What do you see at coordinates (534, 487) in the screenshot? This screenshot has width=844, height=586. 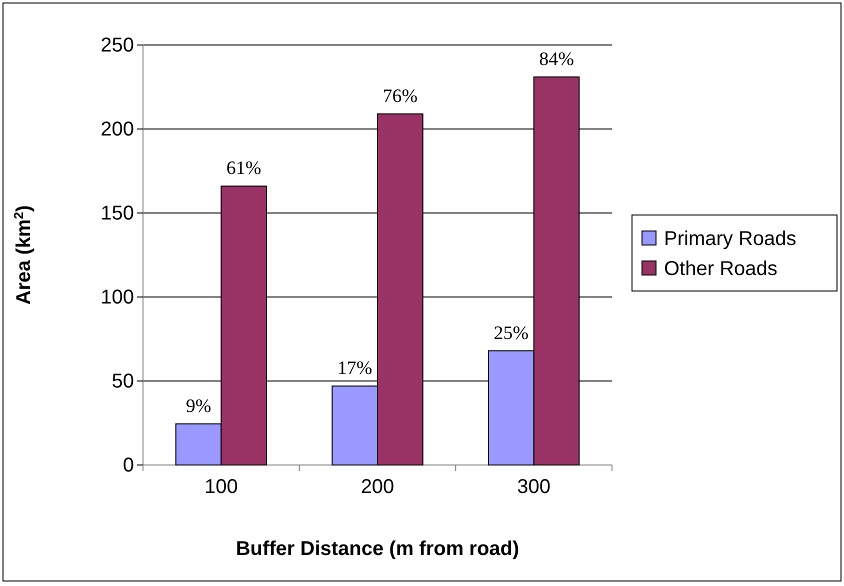 I see `x-tick-label: 300` at bounding box center [534, 487].